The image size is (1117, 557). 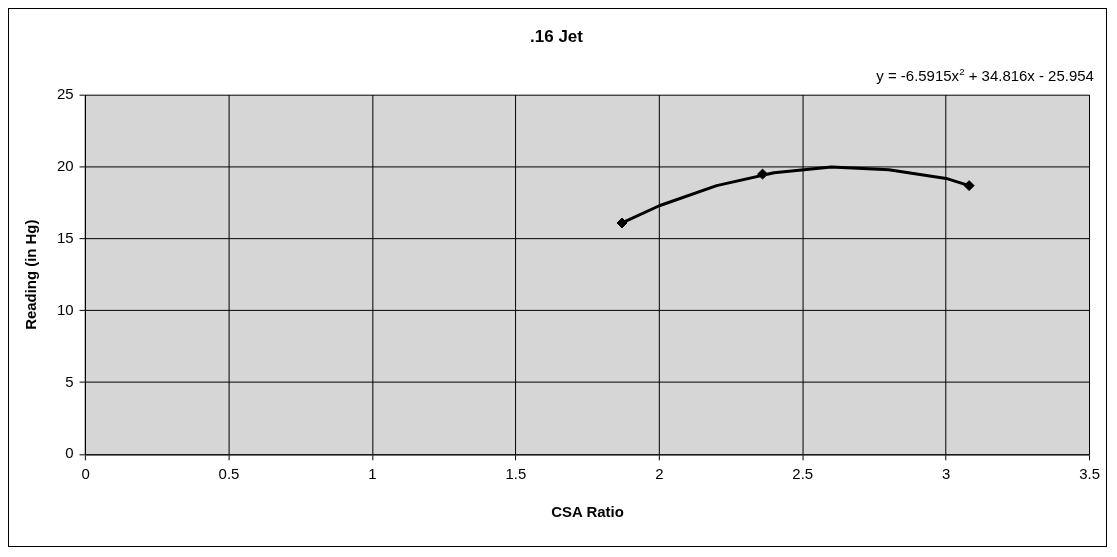 What do you see at coordinates (1089, 474) in the screenshot?
I see `x-tick-label: 3.5` at bounding box center [1089, 474].